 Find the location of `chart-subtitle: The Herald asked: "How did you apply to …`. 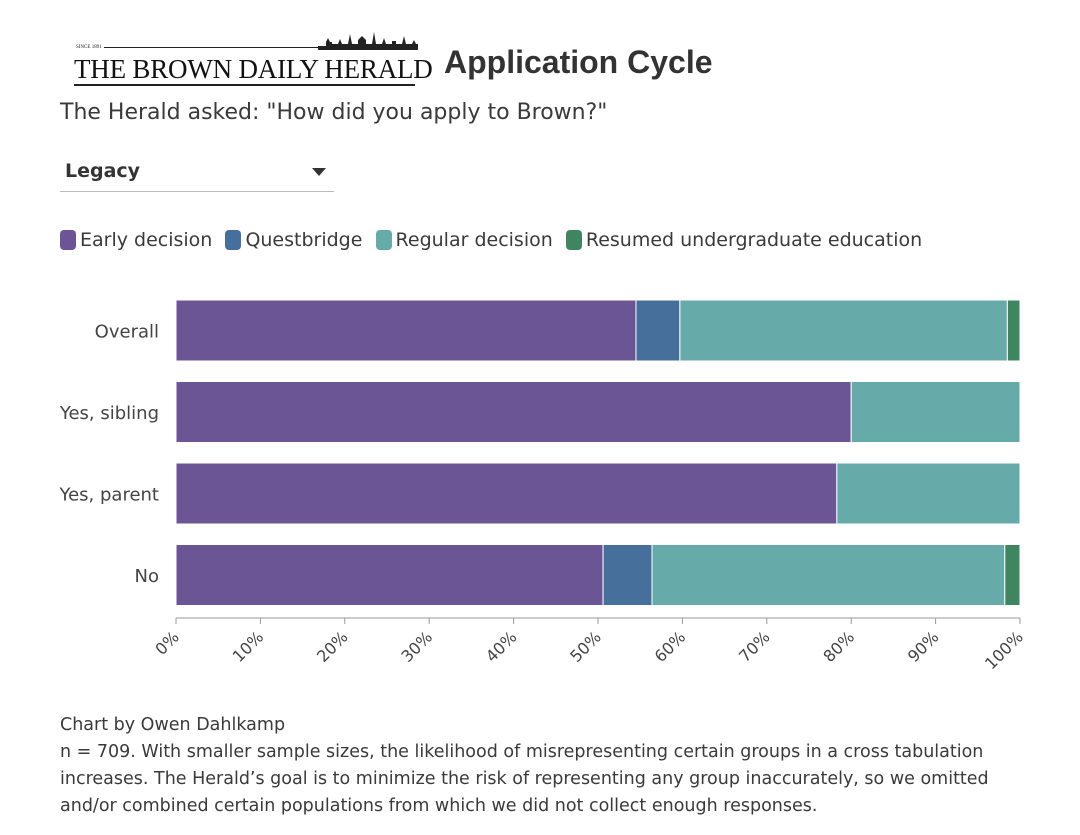

chart-subtitle: The Herald asked: "How did you apply to … is located at coordinates (334, 112).